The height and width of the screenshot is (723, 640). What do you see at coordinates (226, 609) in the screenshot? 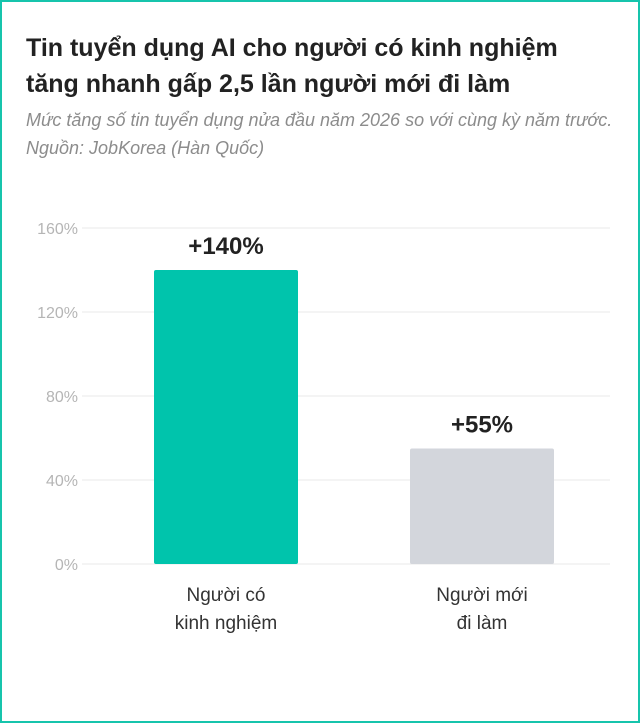
I see `x-tick-label: Người có kinh nghiệm` at bounding box center [226, 609].